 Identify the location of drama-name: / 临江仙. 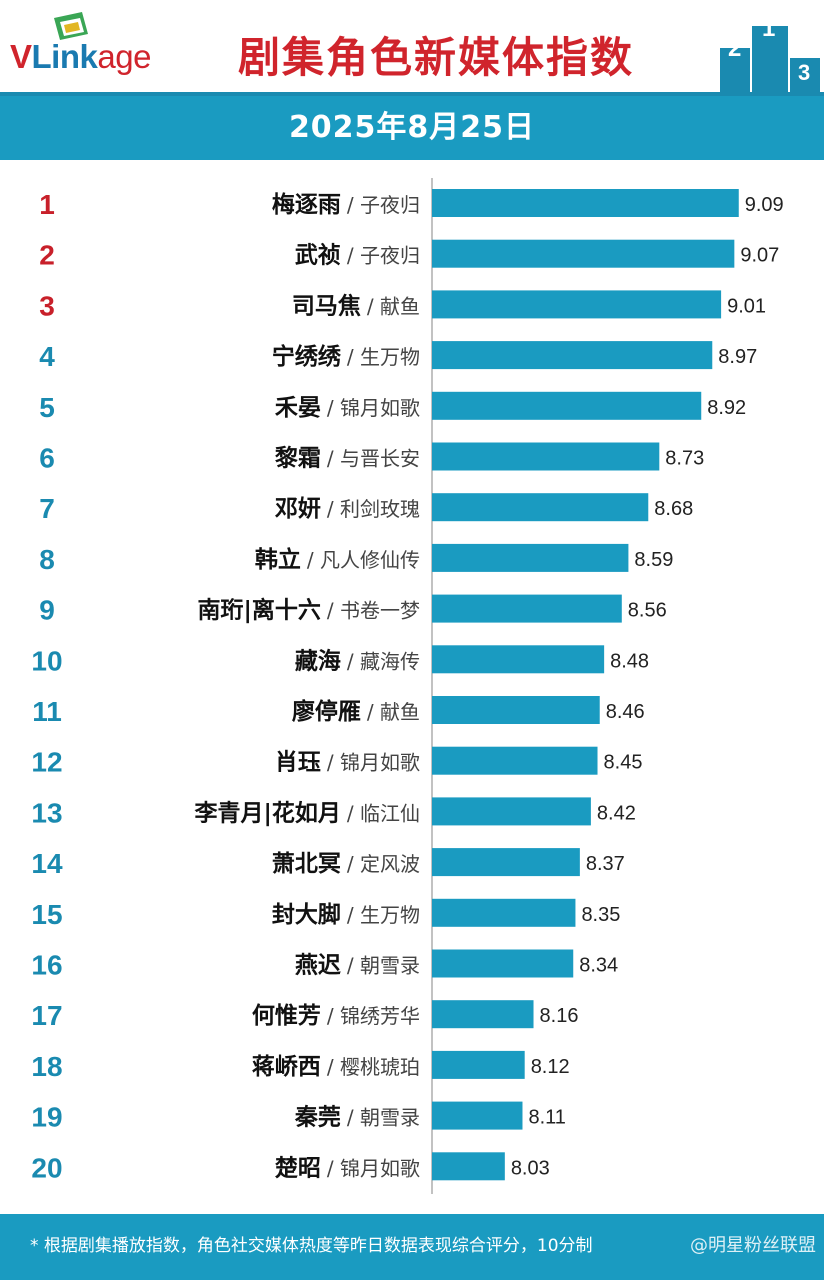
(383, 813).